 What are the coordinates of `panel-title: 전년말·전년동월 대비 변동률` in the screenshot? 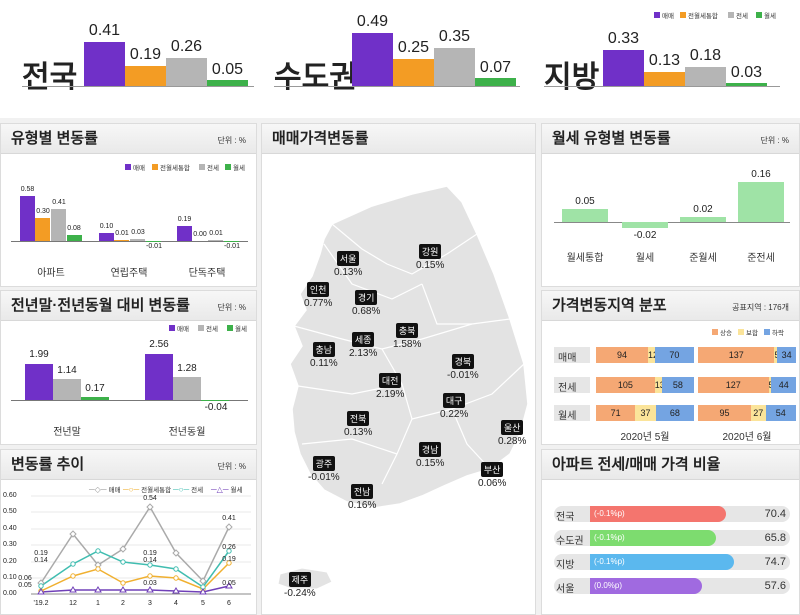 It's located at (128, 306).